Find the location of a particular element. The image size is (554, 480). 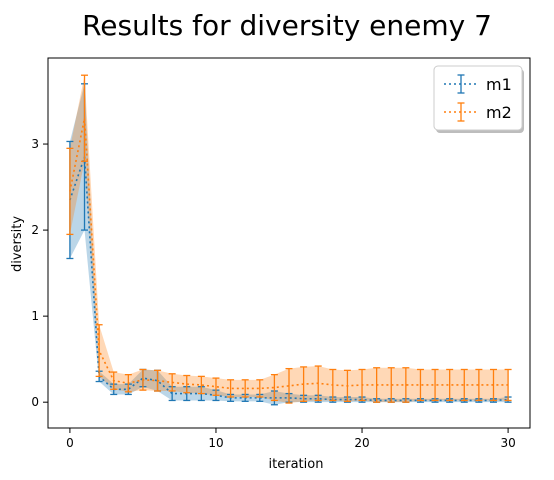

legend-label-m1: m1 is located at coordinates (499, 84).